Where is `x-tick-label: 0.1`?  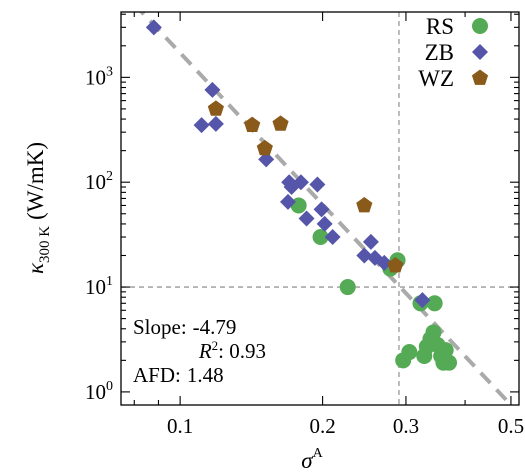 x-tick-label: 0.1 is located at coordinates (180, 426).